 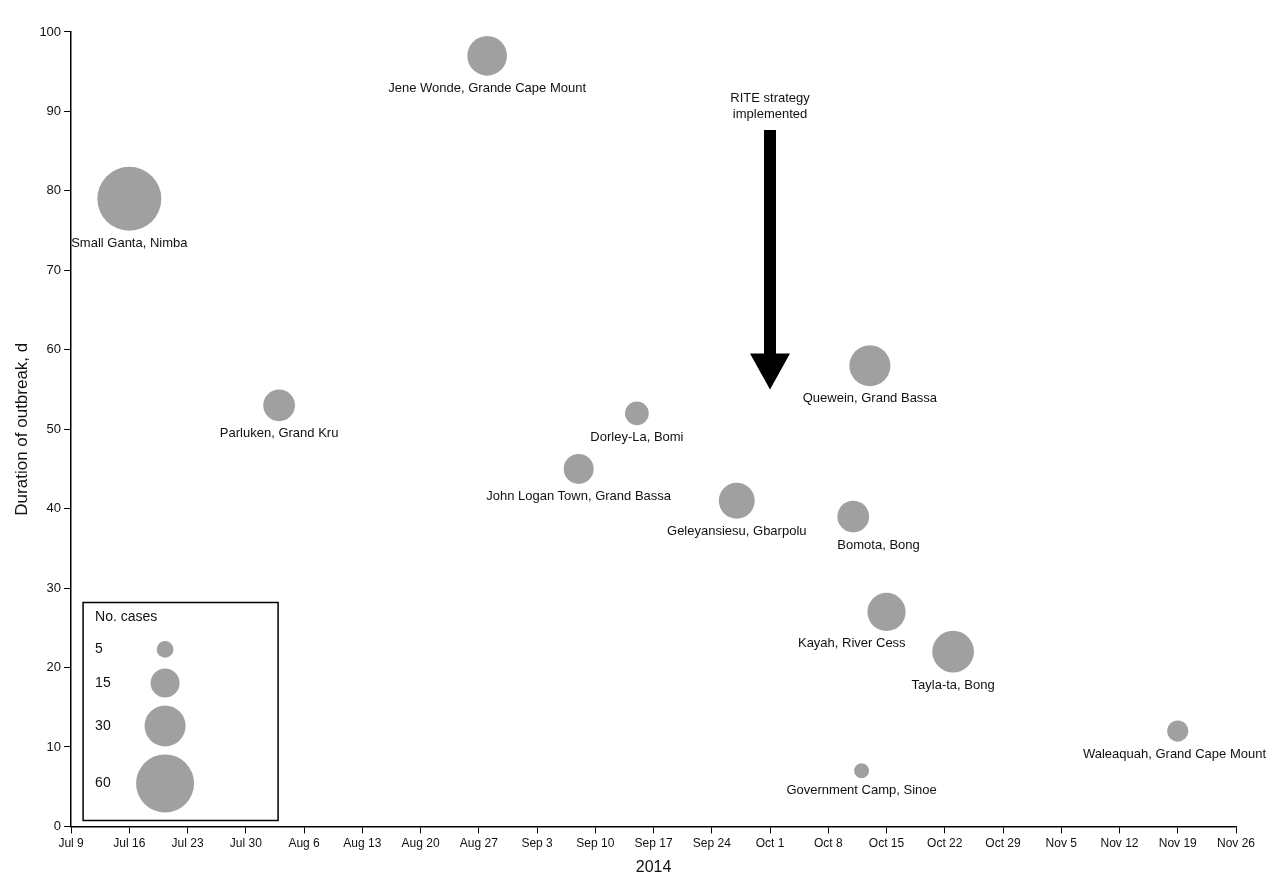 I want to click on series-label: Bomota, Bong, so click(x=878, y=544).